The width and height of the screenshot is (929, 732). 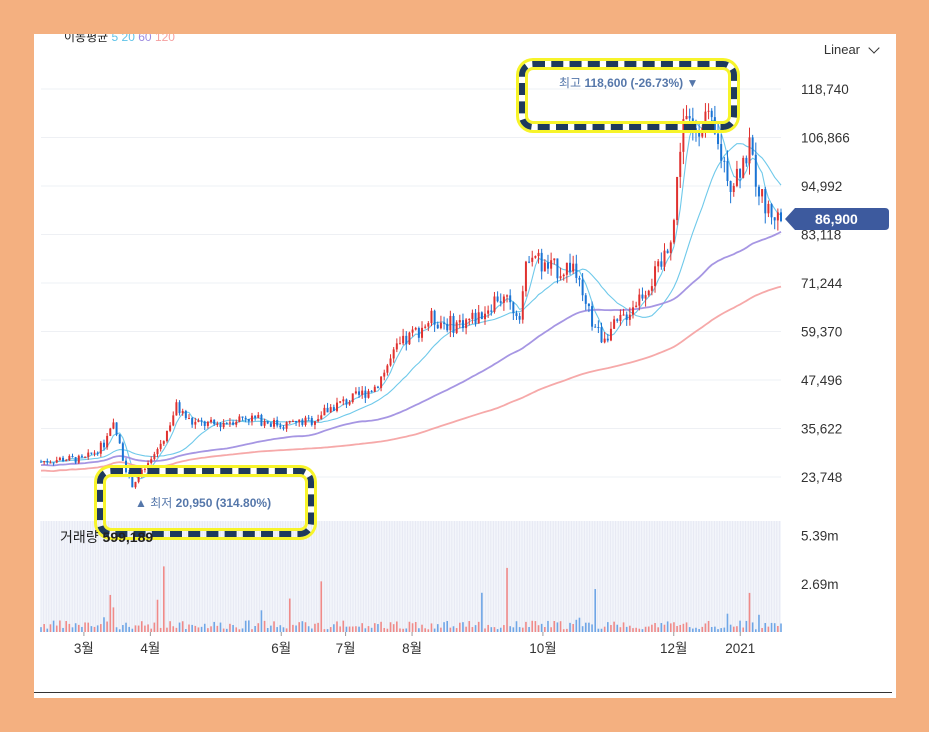 What do you see at coordinates (281, 648) in the screenshot?
I see `x-tick-label: 6월` at bounding box center [281, 648].